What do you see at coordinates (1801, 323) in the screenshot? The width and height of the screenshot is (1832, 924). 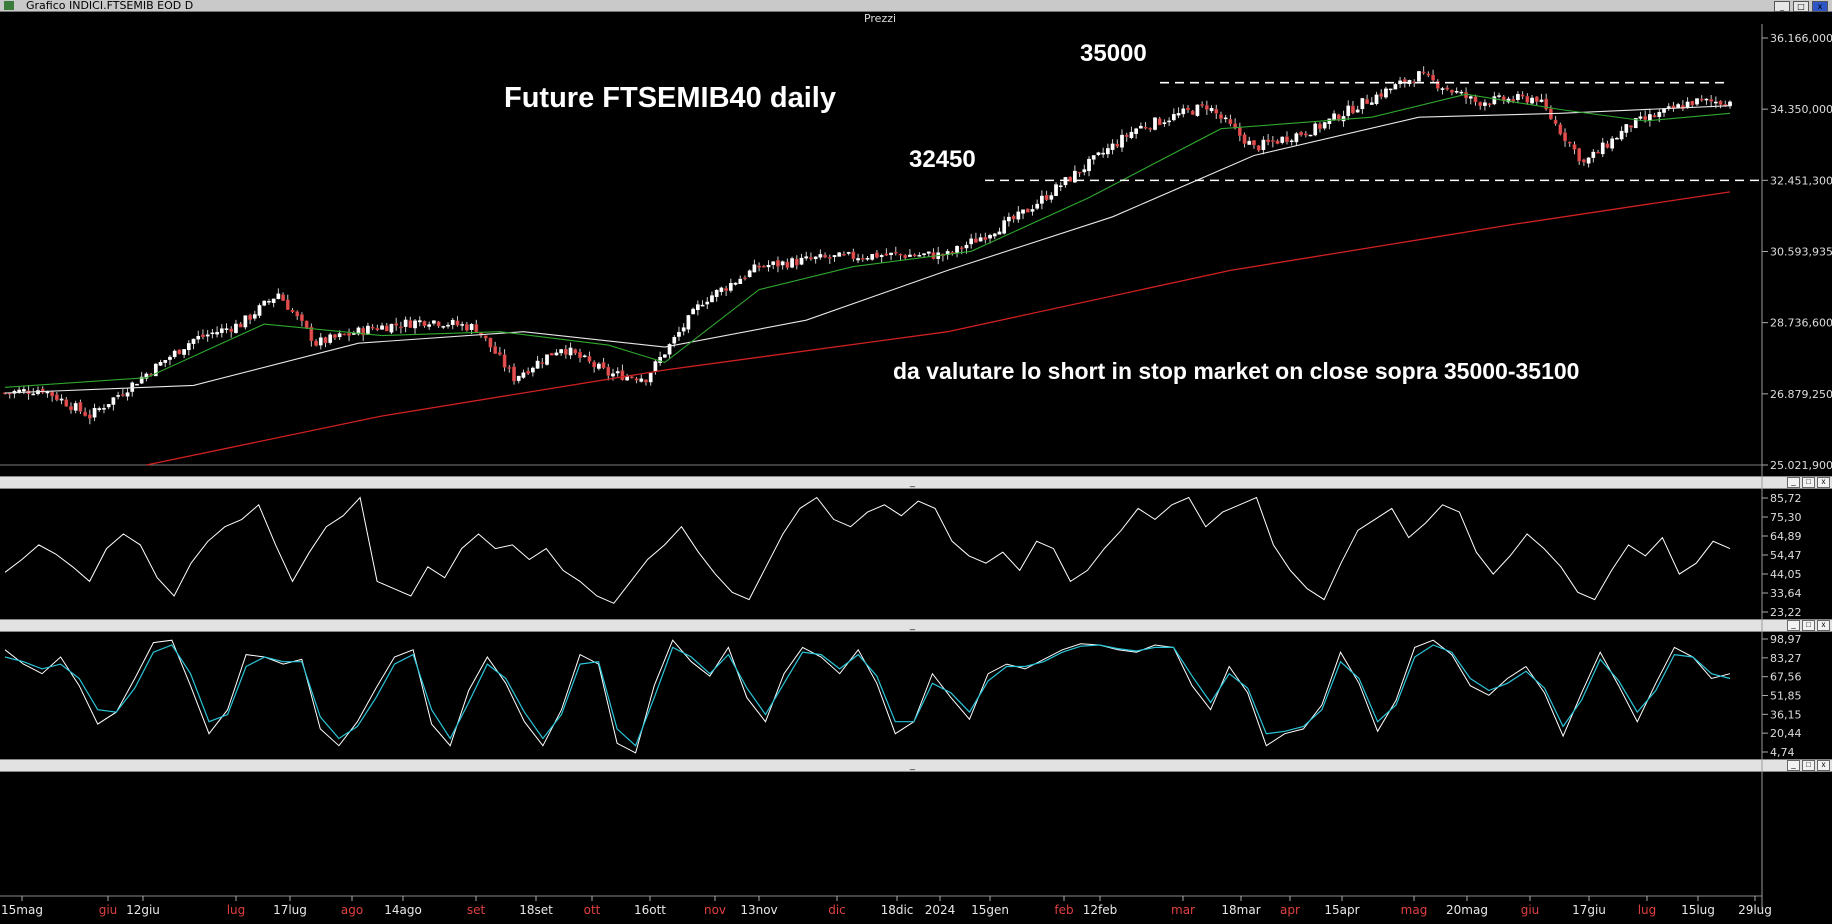 I see `price-y-label: 28.736,6000` at bounding box center [1801, 323].